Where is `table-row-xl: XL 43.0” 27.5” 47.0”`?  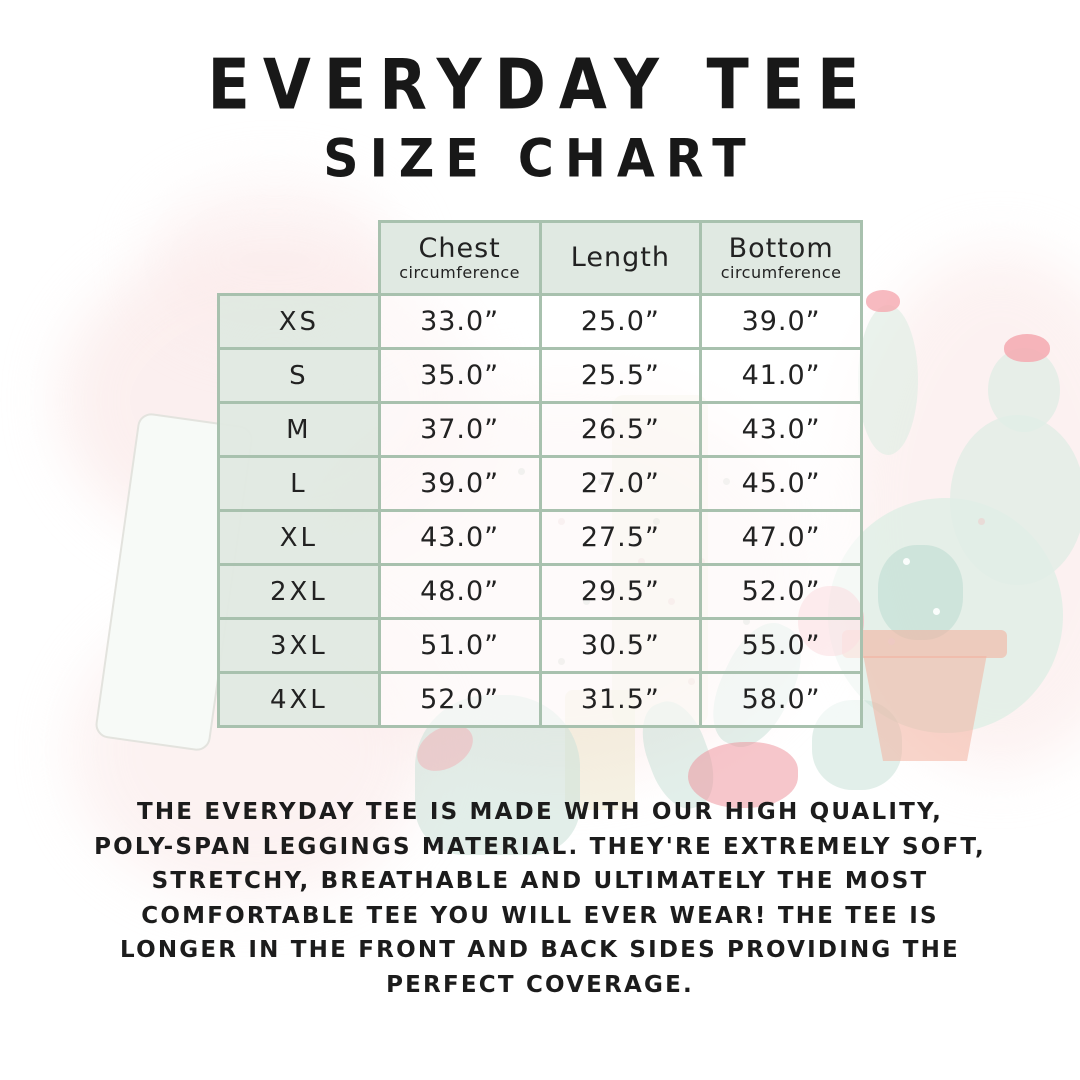
table-row-xl: XL 43.0” 27.5” 47.0” is located at coordinates (540, 537).